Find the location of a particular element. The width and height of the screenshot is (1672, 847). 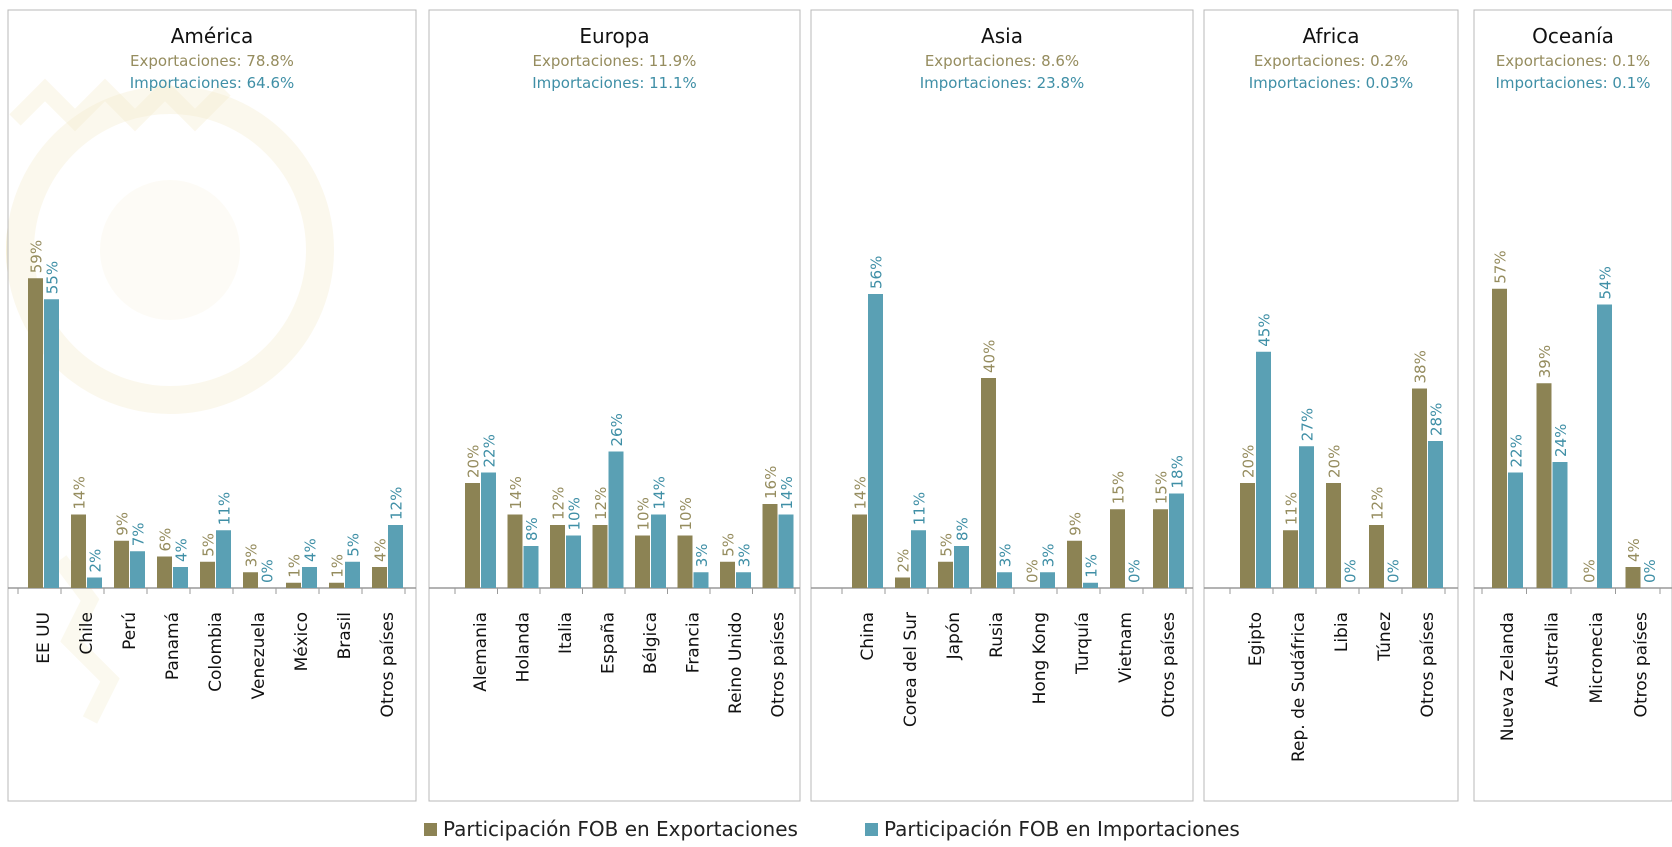

category-label: China is located at coordinates (868, 636).